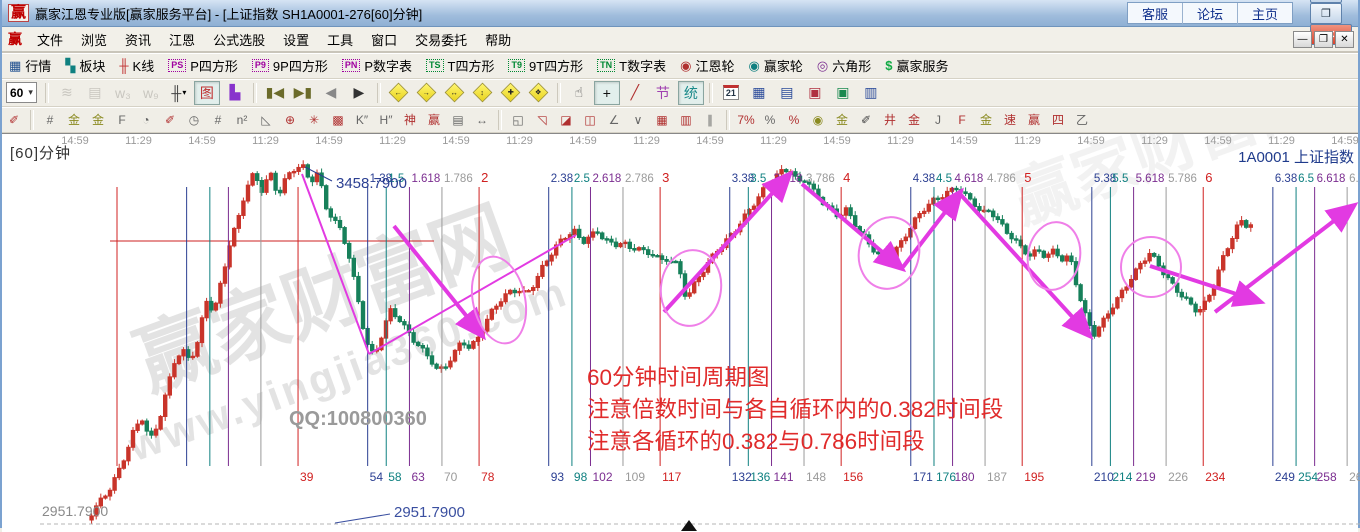 Image resolution: width=1360 pixels, height=532 pixels. What do you see at coordinates (386, 119) in the screenshot?
I see `draw-tool-icon: H″` at bounding box center [386, 119].